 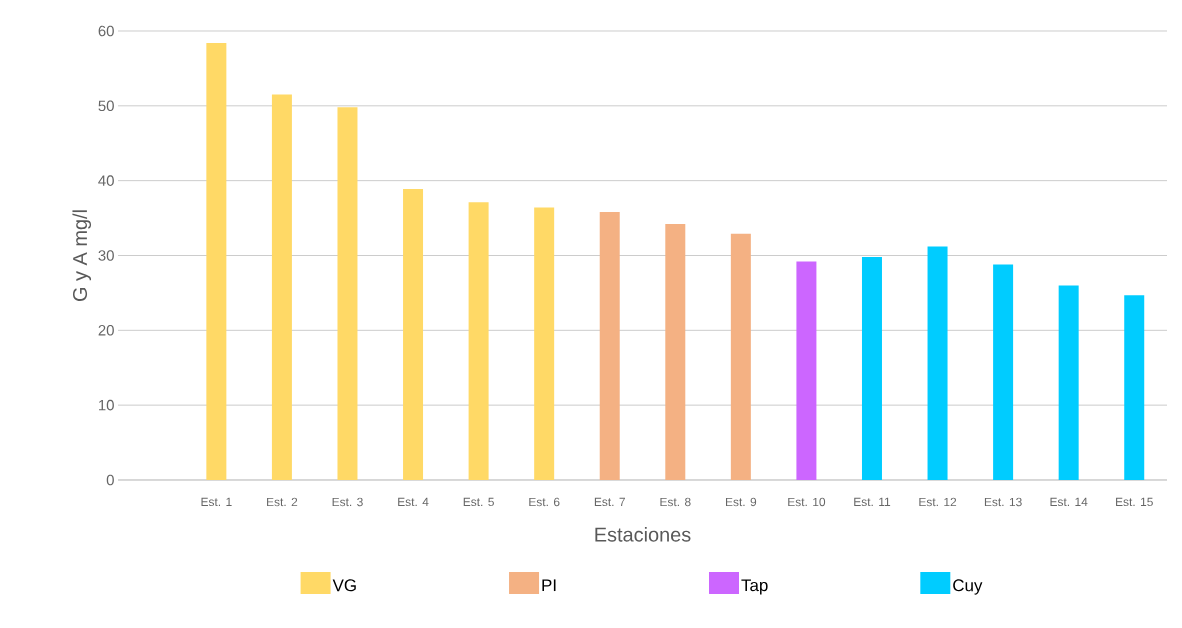 I want to click on x-tick-label: Est. 14, so click(x=1069, y=502).